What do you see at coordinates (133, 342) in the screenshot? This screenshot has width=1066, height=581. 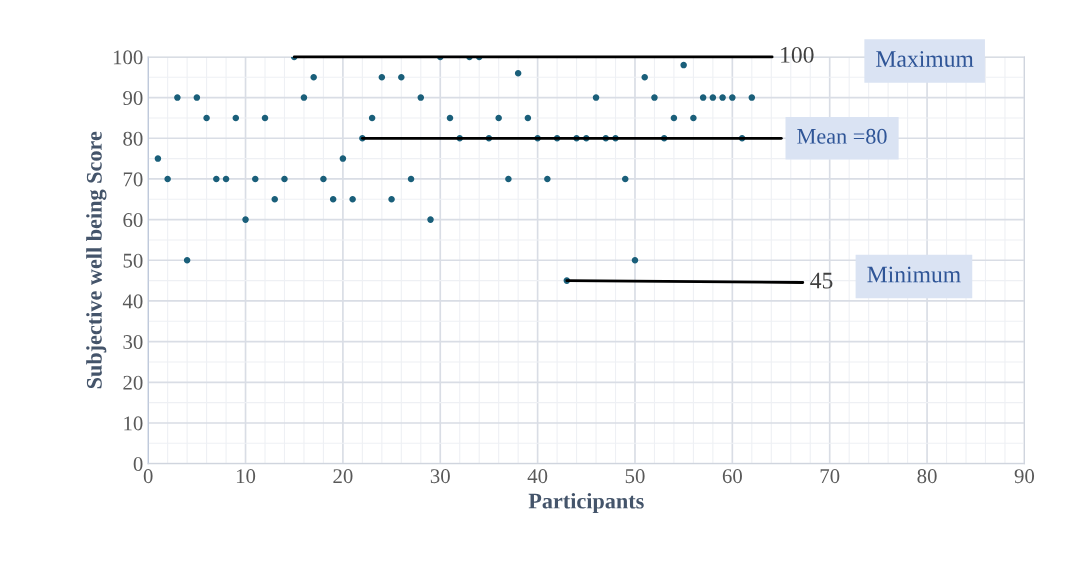 I see `y-tick-label: 30` at bounding box center [133, 342].